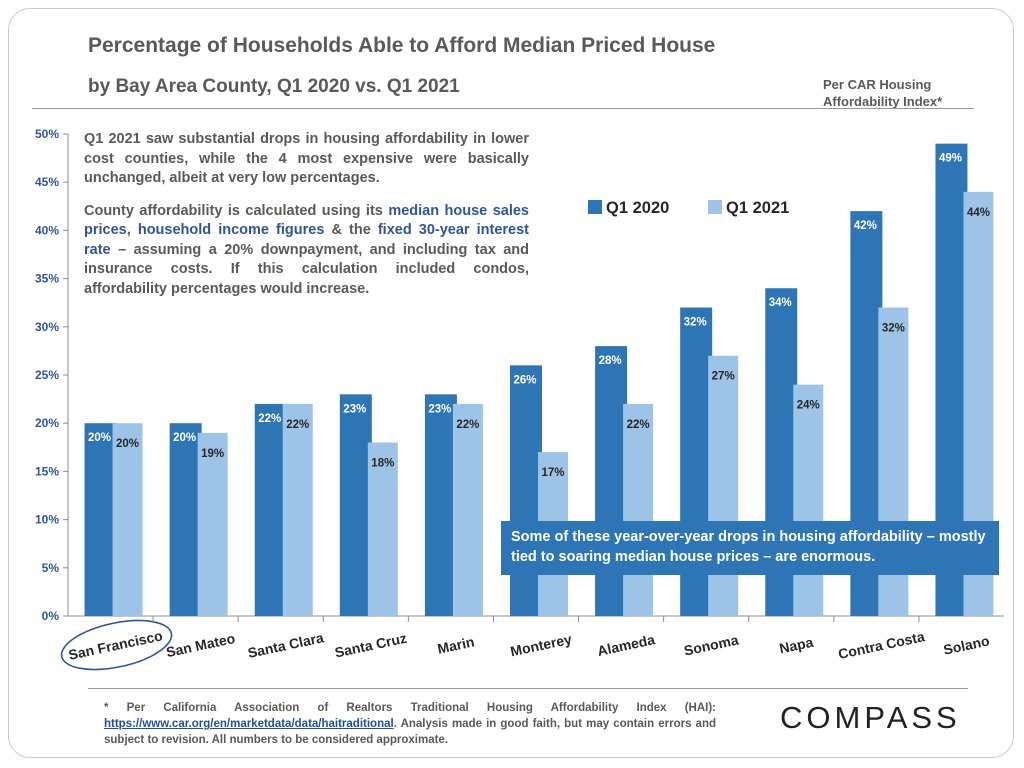 This screenshot has width=1024, height=768. What do you see at coordinates (274, 86) in the screenshot?
I see `chart-subtitle: by Bay Area County, Q1 2020 vs. Q1 2021` at bounding box center [274, 86].